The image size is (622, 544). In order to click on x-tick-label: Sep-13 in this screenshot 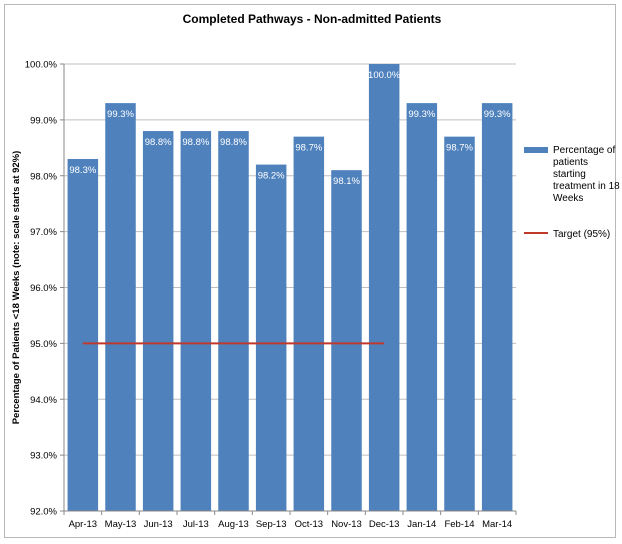, I will do `click(271, 524)`.